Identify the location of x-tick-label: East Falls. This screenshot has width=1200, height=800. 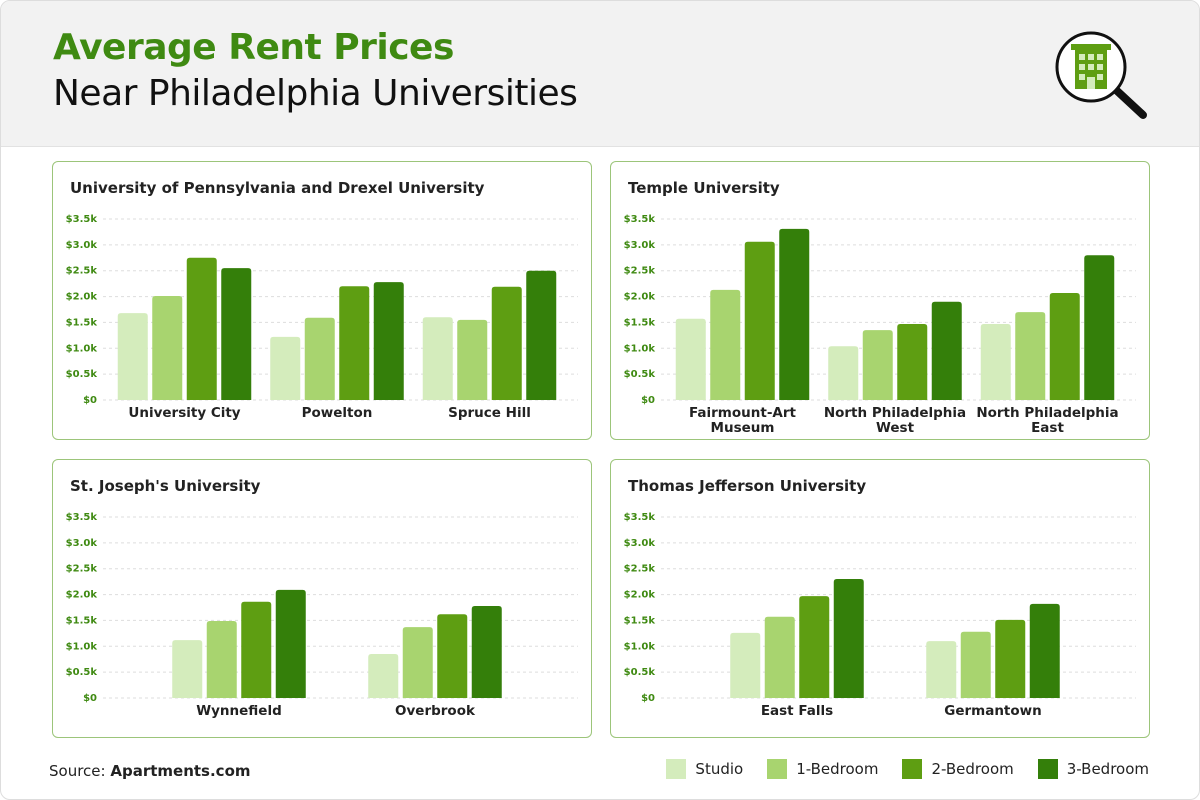
(797, 711).